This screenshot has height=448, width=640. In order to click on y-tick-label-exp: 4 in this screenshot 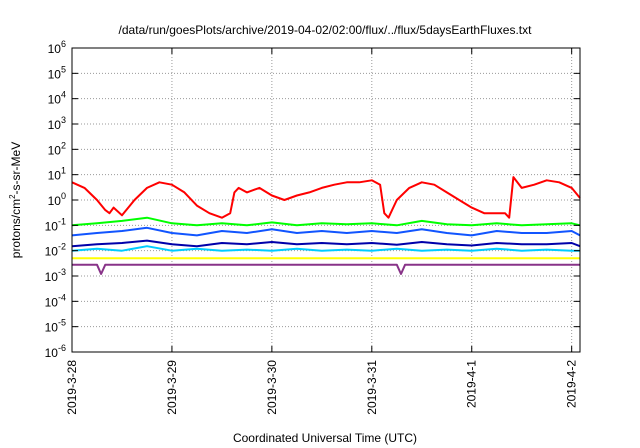, I will do `click(63, 95)`.